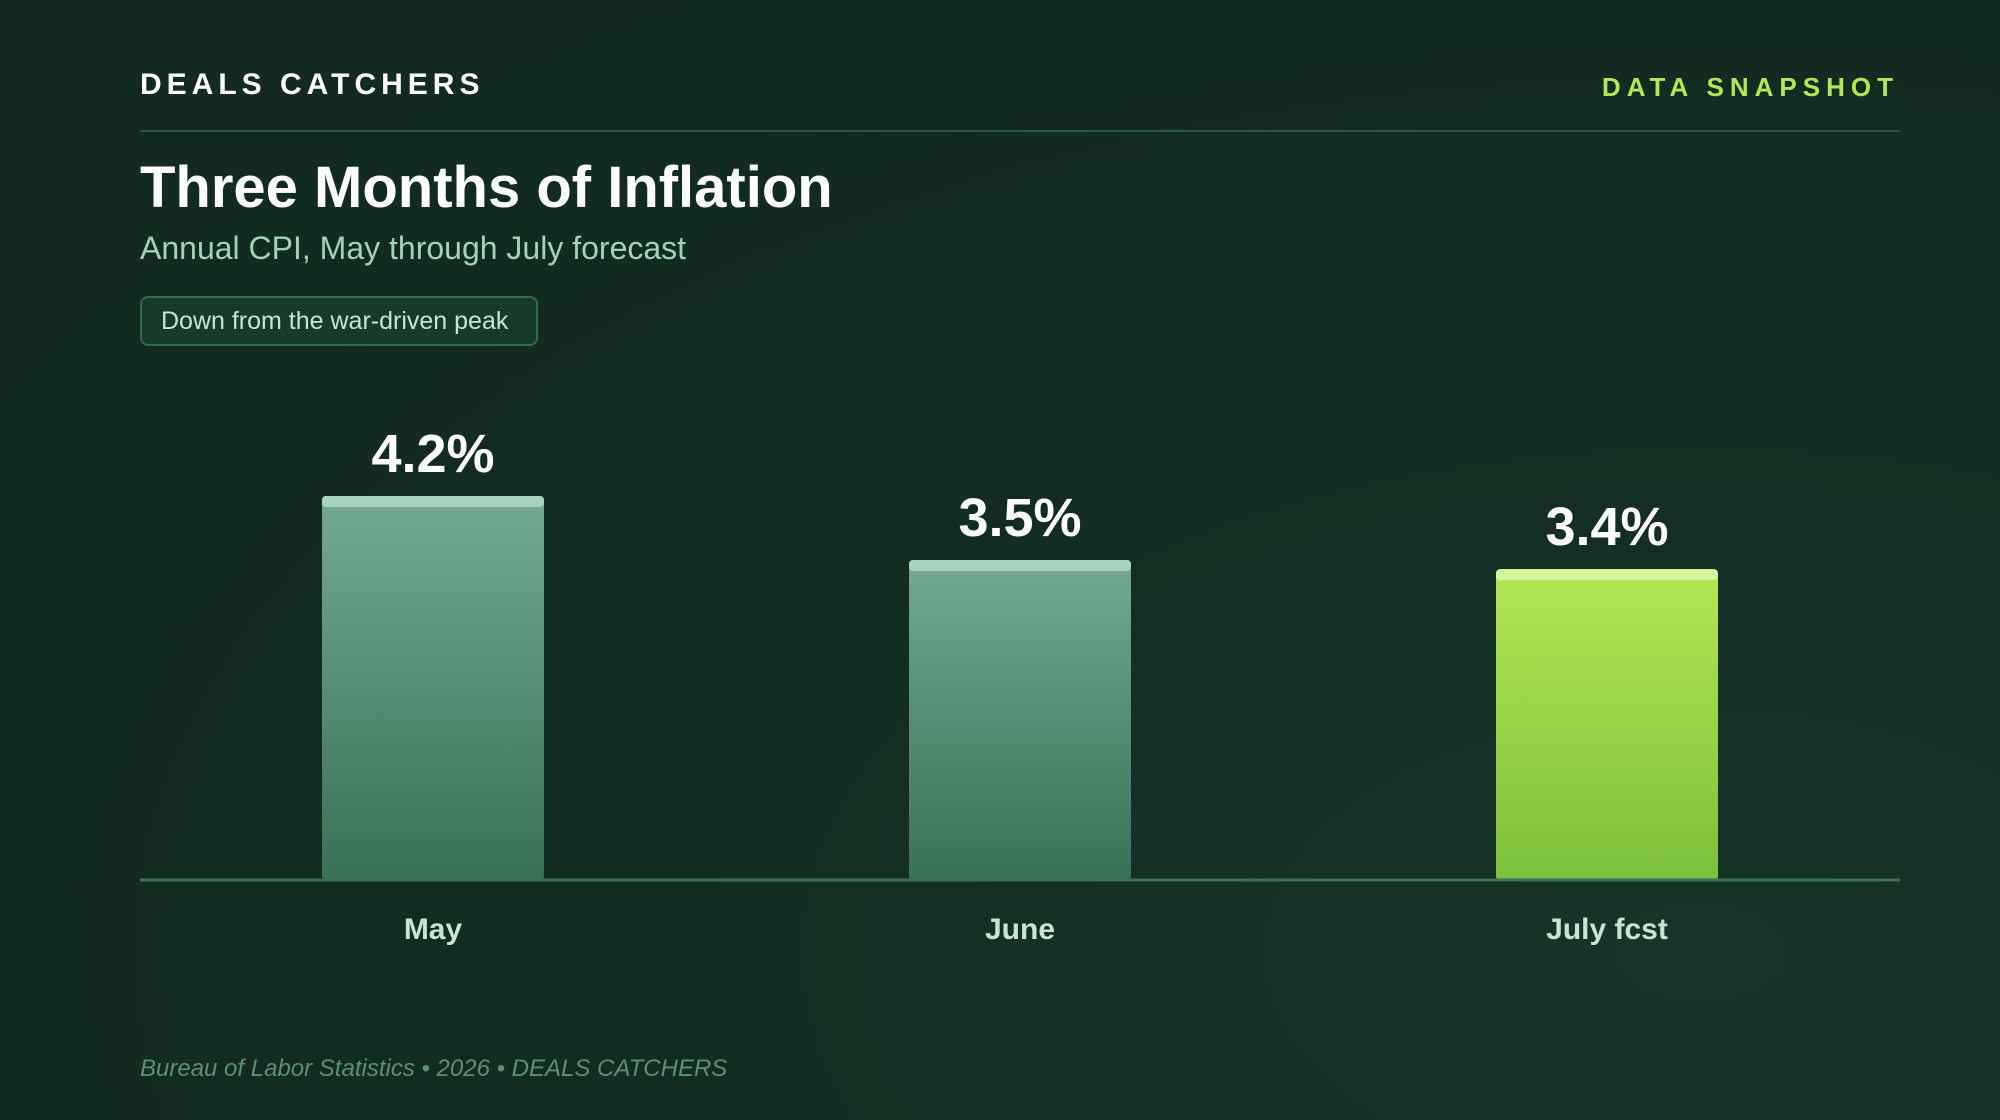 The image size is (2000, 1120). Describe the element at coordinates (433, 501) in the screenshot. I see `bar-cap-may` at that location.